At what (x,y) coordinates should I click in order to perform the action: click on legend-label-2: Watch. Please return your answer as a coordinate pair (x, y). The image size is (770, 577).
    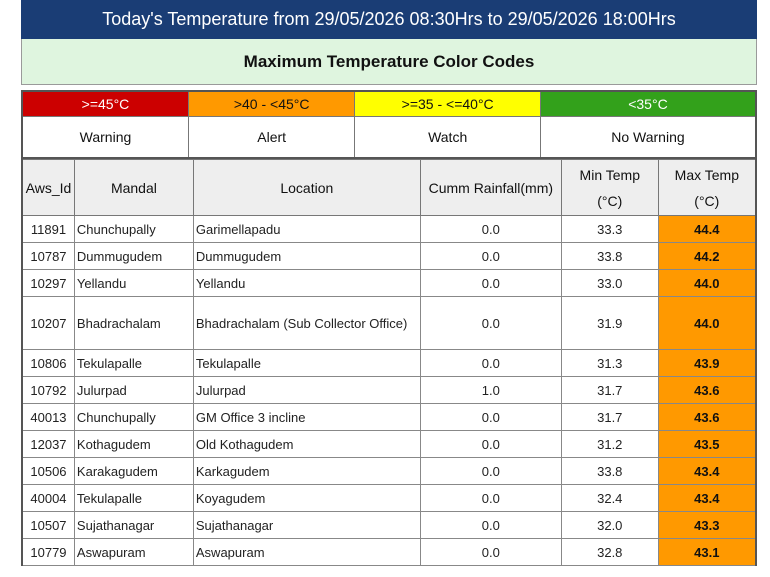
    Looking at the image, I should click on (447, 137).